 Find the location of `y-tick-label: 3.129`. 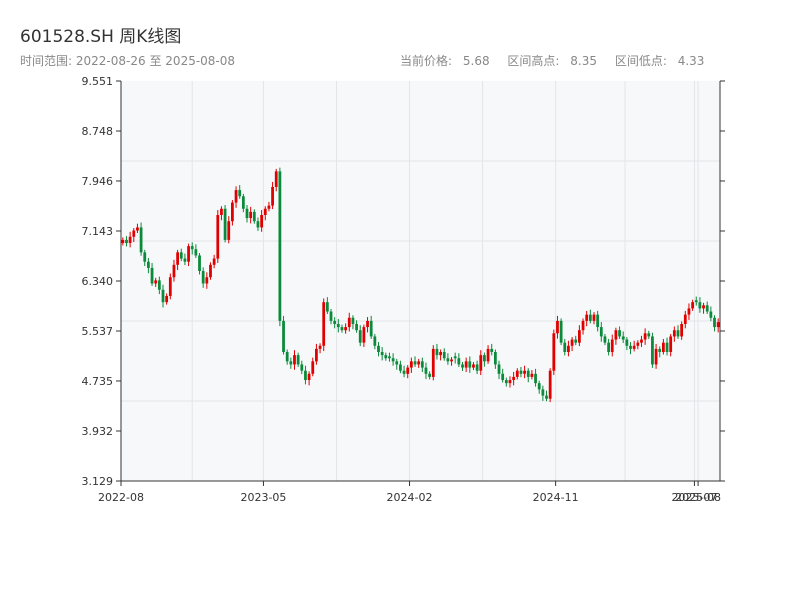

y-tick-label: 3.129 is located at coordinates (98, 481).